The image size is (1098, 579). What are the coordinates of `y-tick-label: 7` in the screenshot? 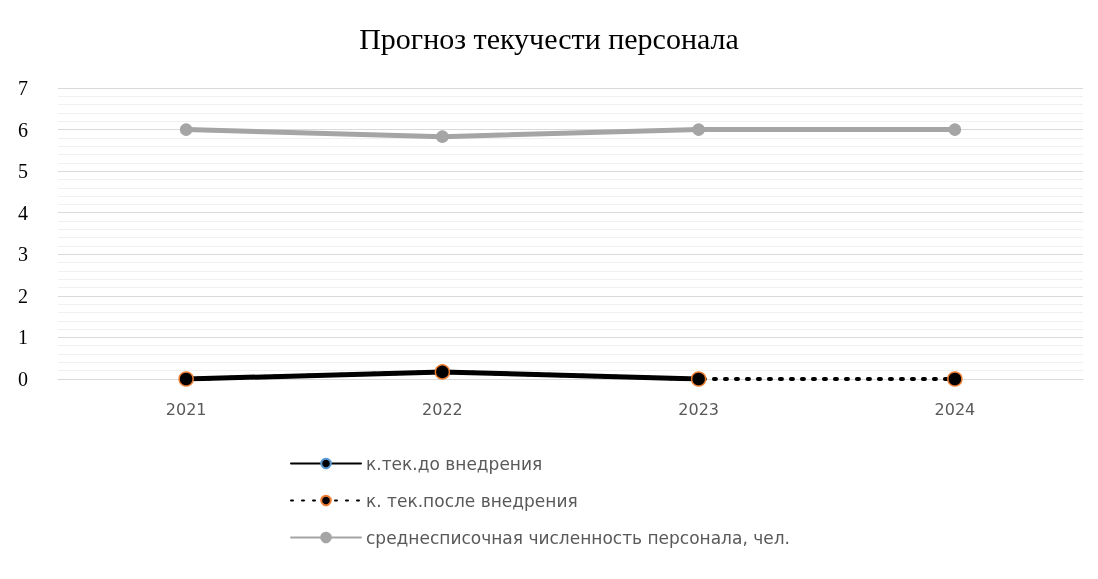 It's located at (23, 88).